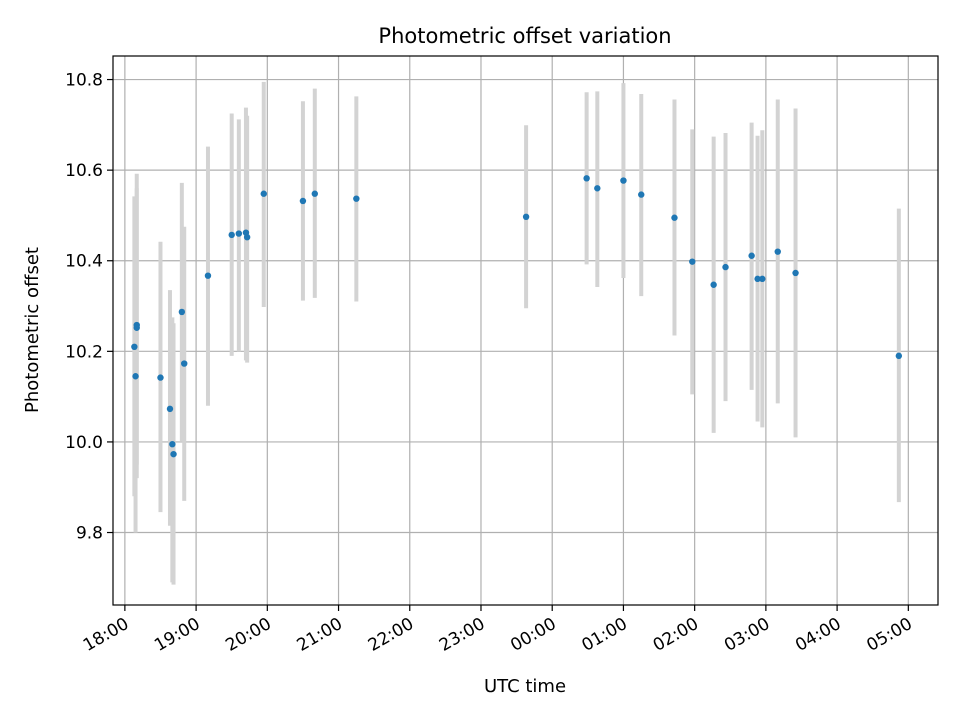 The image size is (960, 724). Describe the element at coordinates (32, 330) in the screenshot. I see `y-axis-label: Photometric offset` at that location.